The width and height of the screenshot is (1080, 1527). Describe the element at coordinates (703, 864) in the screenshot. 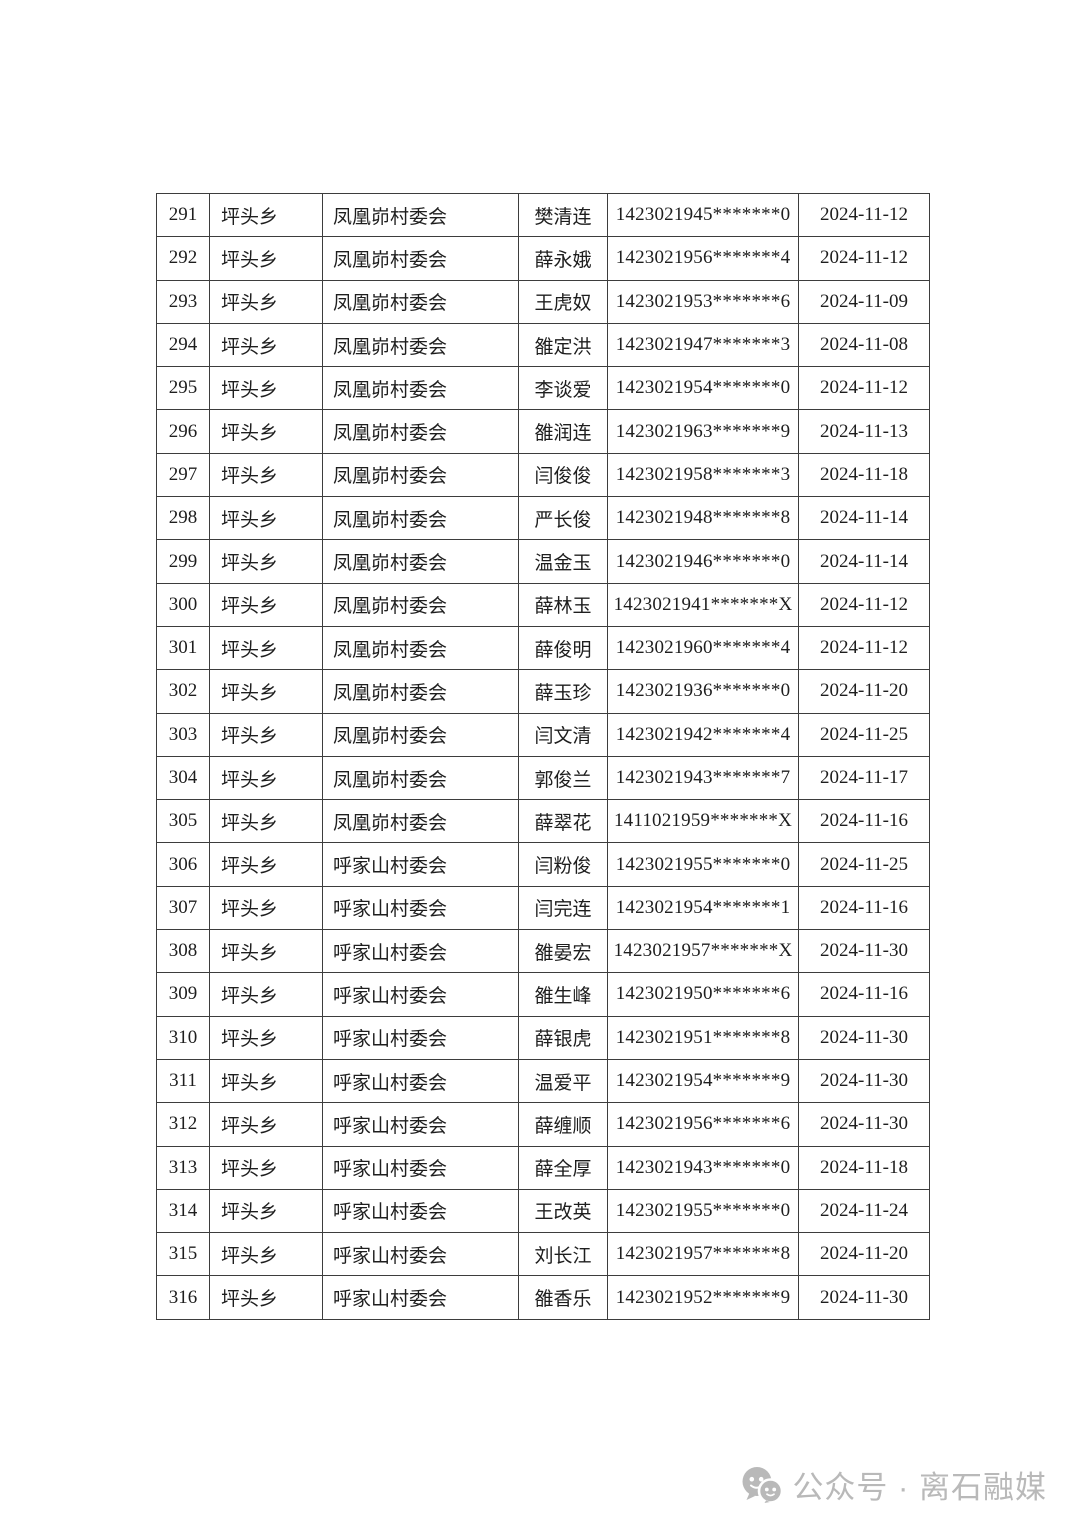

I see `cell-id-number: 1423021955*******0` at that location.